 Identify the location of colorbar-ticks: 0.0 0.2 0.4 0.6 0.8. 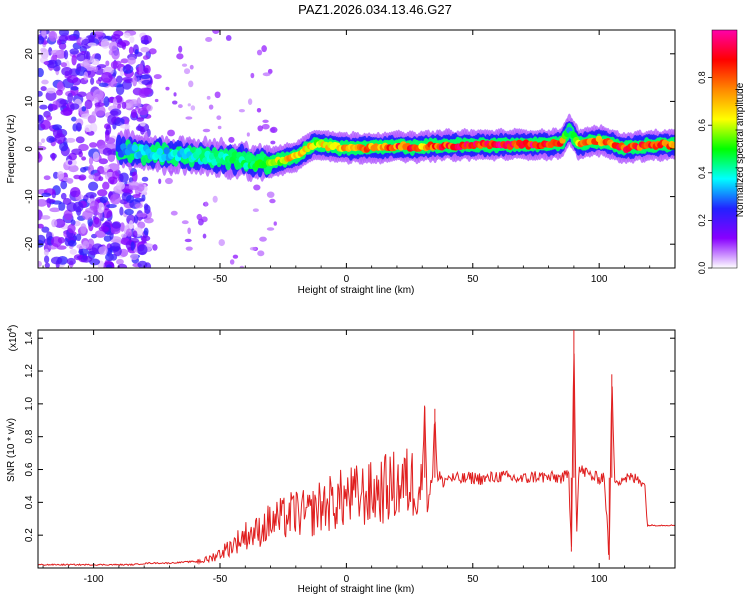
(704, 172).